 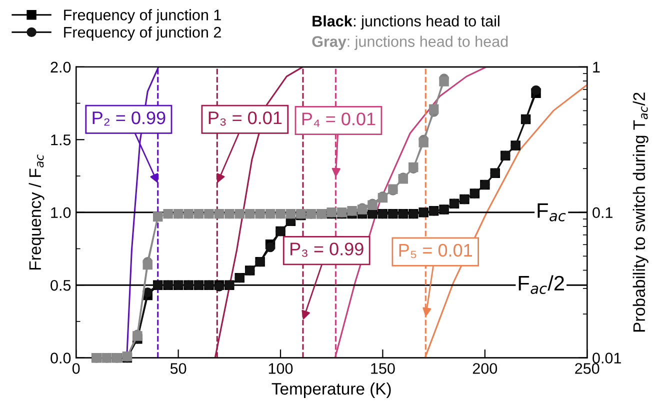 I want to click on annotation: P₂ = 0.99, so click(x=129, y=118).